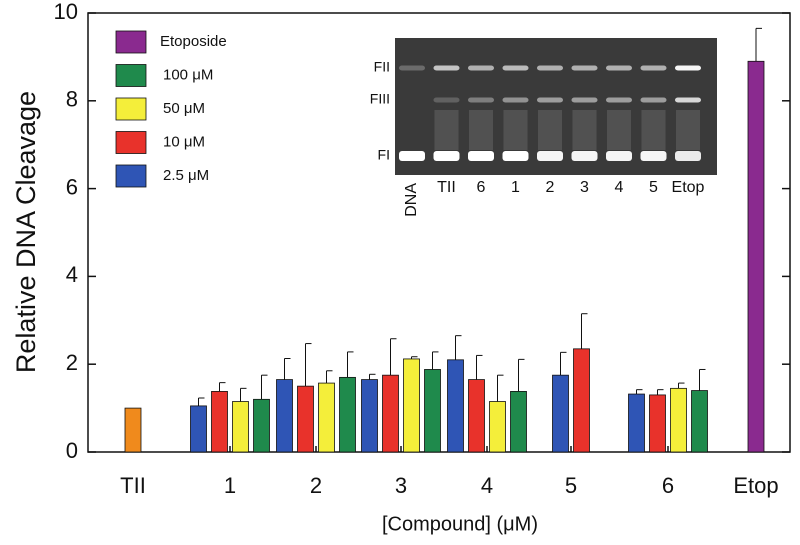 The width and height of the screenshot is (800, 545). What do you see at coordinates (133, 485) in the screenshot?
I see `x-tick-label: TII` at bounding box center [133, 485].